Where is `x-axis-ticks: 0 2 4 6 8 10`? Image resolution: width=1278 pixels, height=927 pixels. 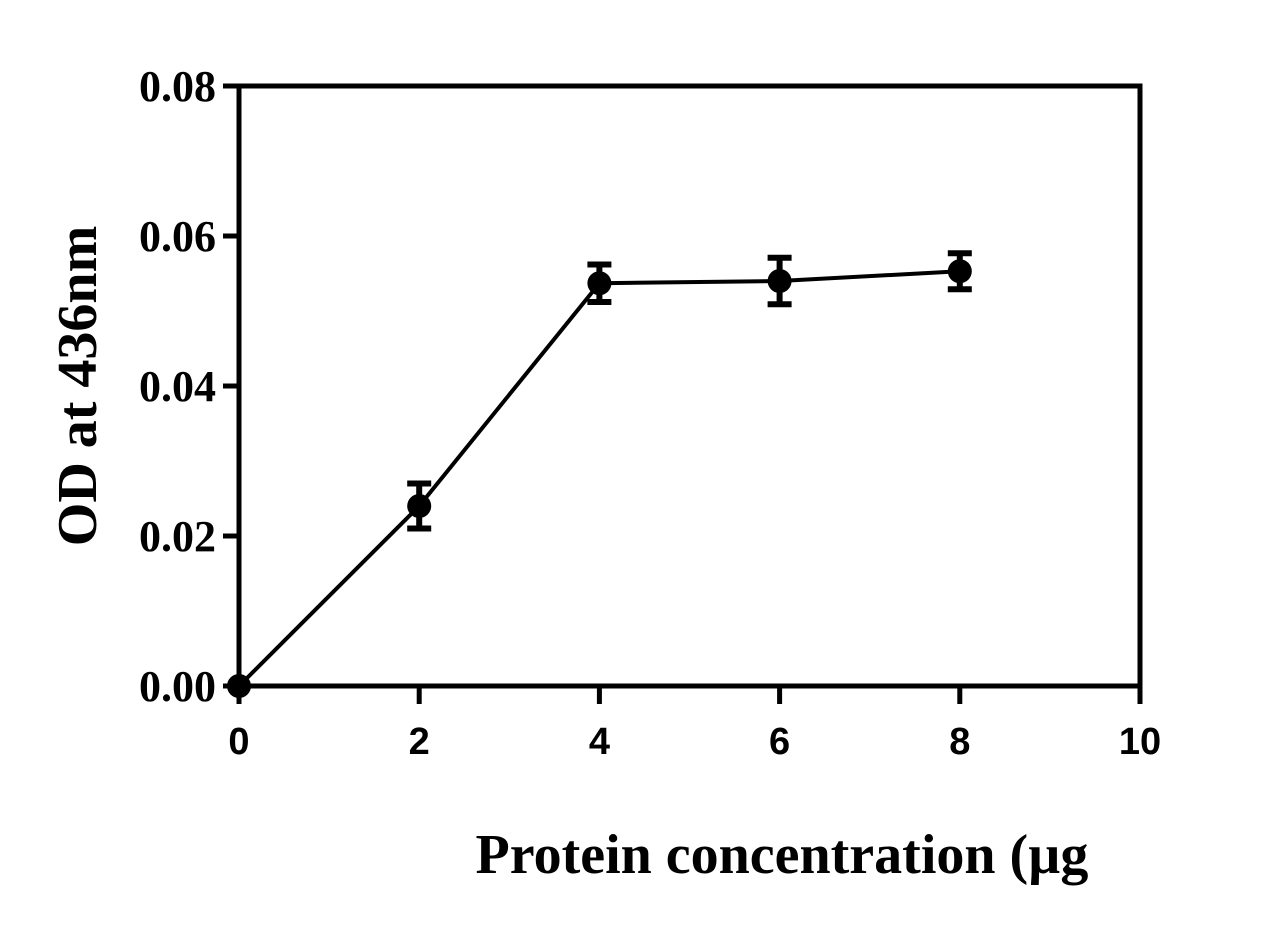
x-axis-ticks: 0 2 4 6 8 10 is located at coordinates (694, 724).